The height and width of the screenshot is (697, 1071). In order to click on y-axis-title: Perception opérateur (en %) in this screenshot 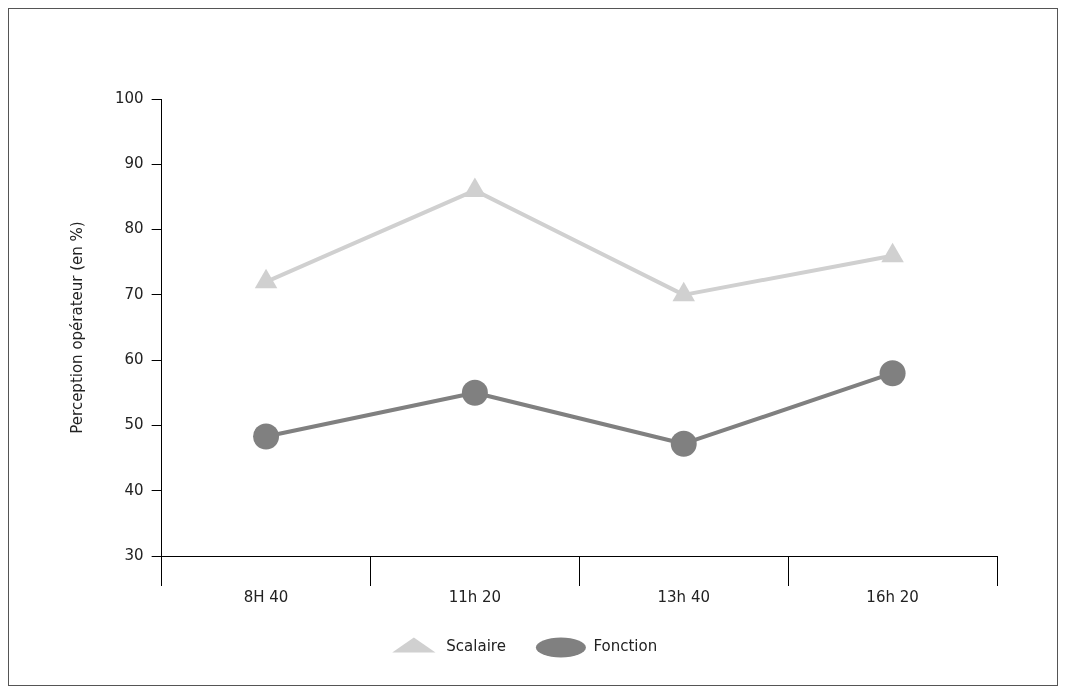, I will do `click(76, 327)`.